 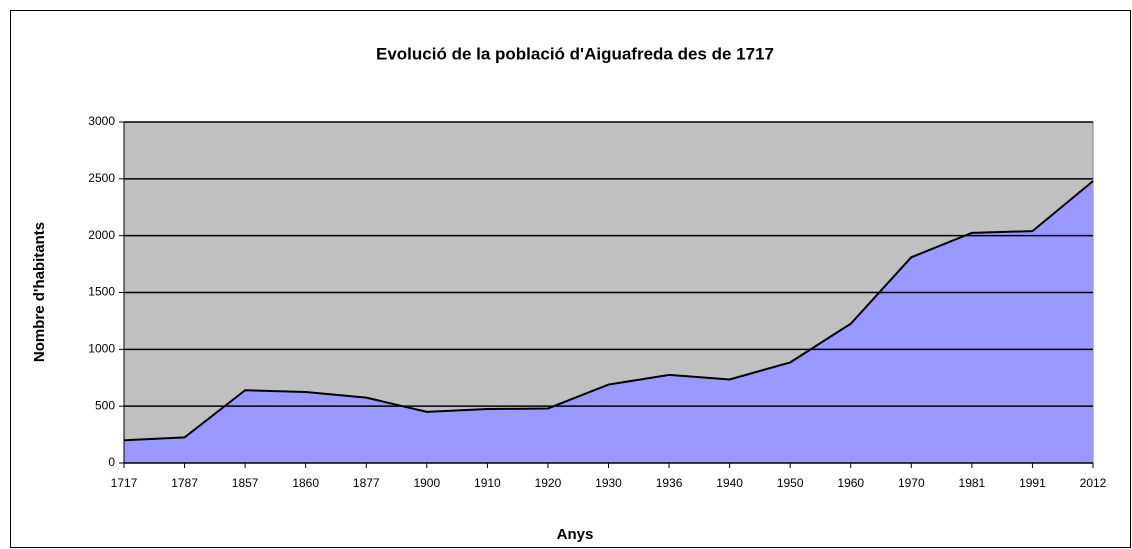 What do you see at coordinates (911, 483) in the screenshot?
I see `x-tick-label: 1970` at bounding box center [911, 483].